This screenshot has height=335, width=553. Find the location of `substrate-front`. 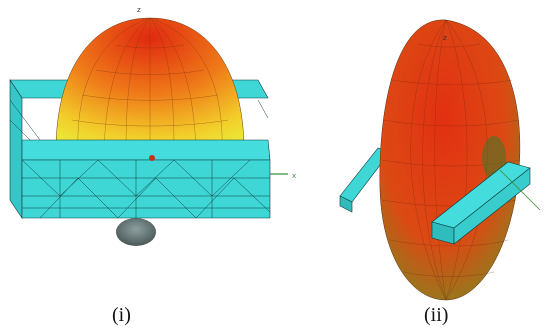

substrate-front is located at coordinates (16, 149).